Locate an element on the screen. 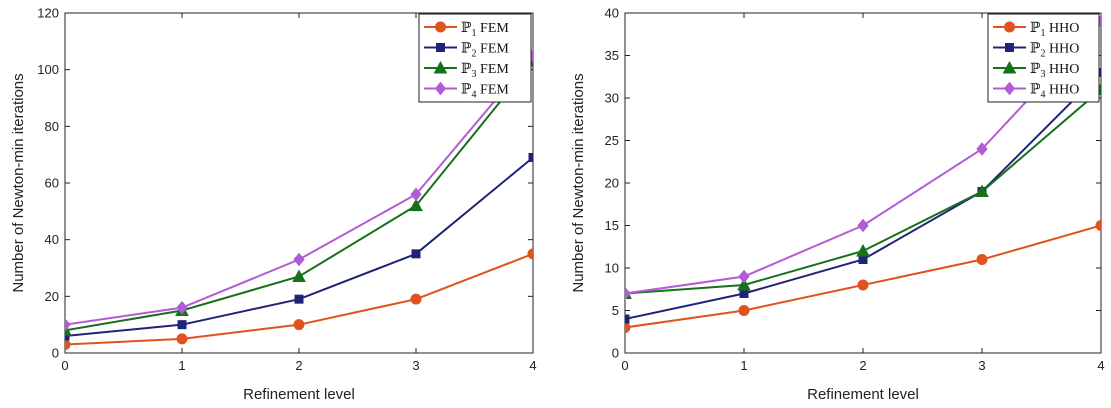  y-tick-label: 35 is located at coordinates (612, 55).